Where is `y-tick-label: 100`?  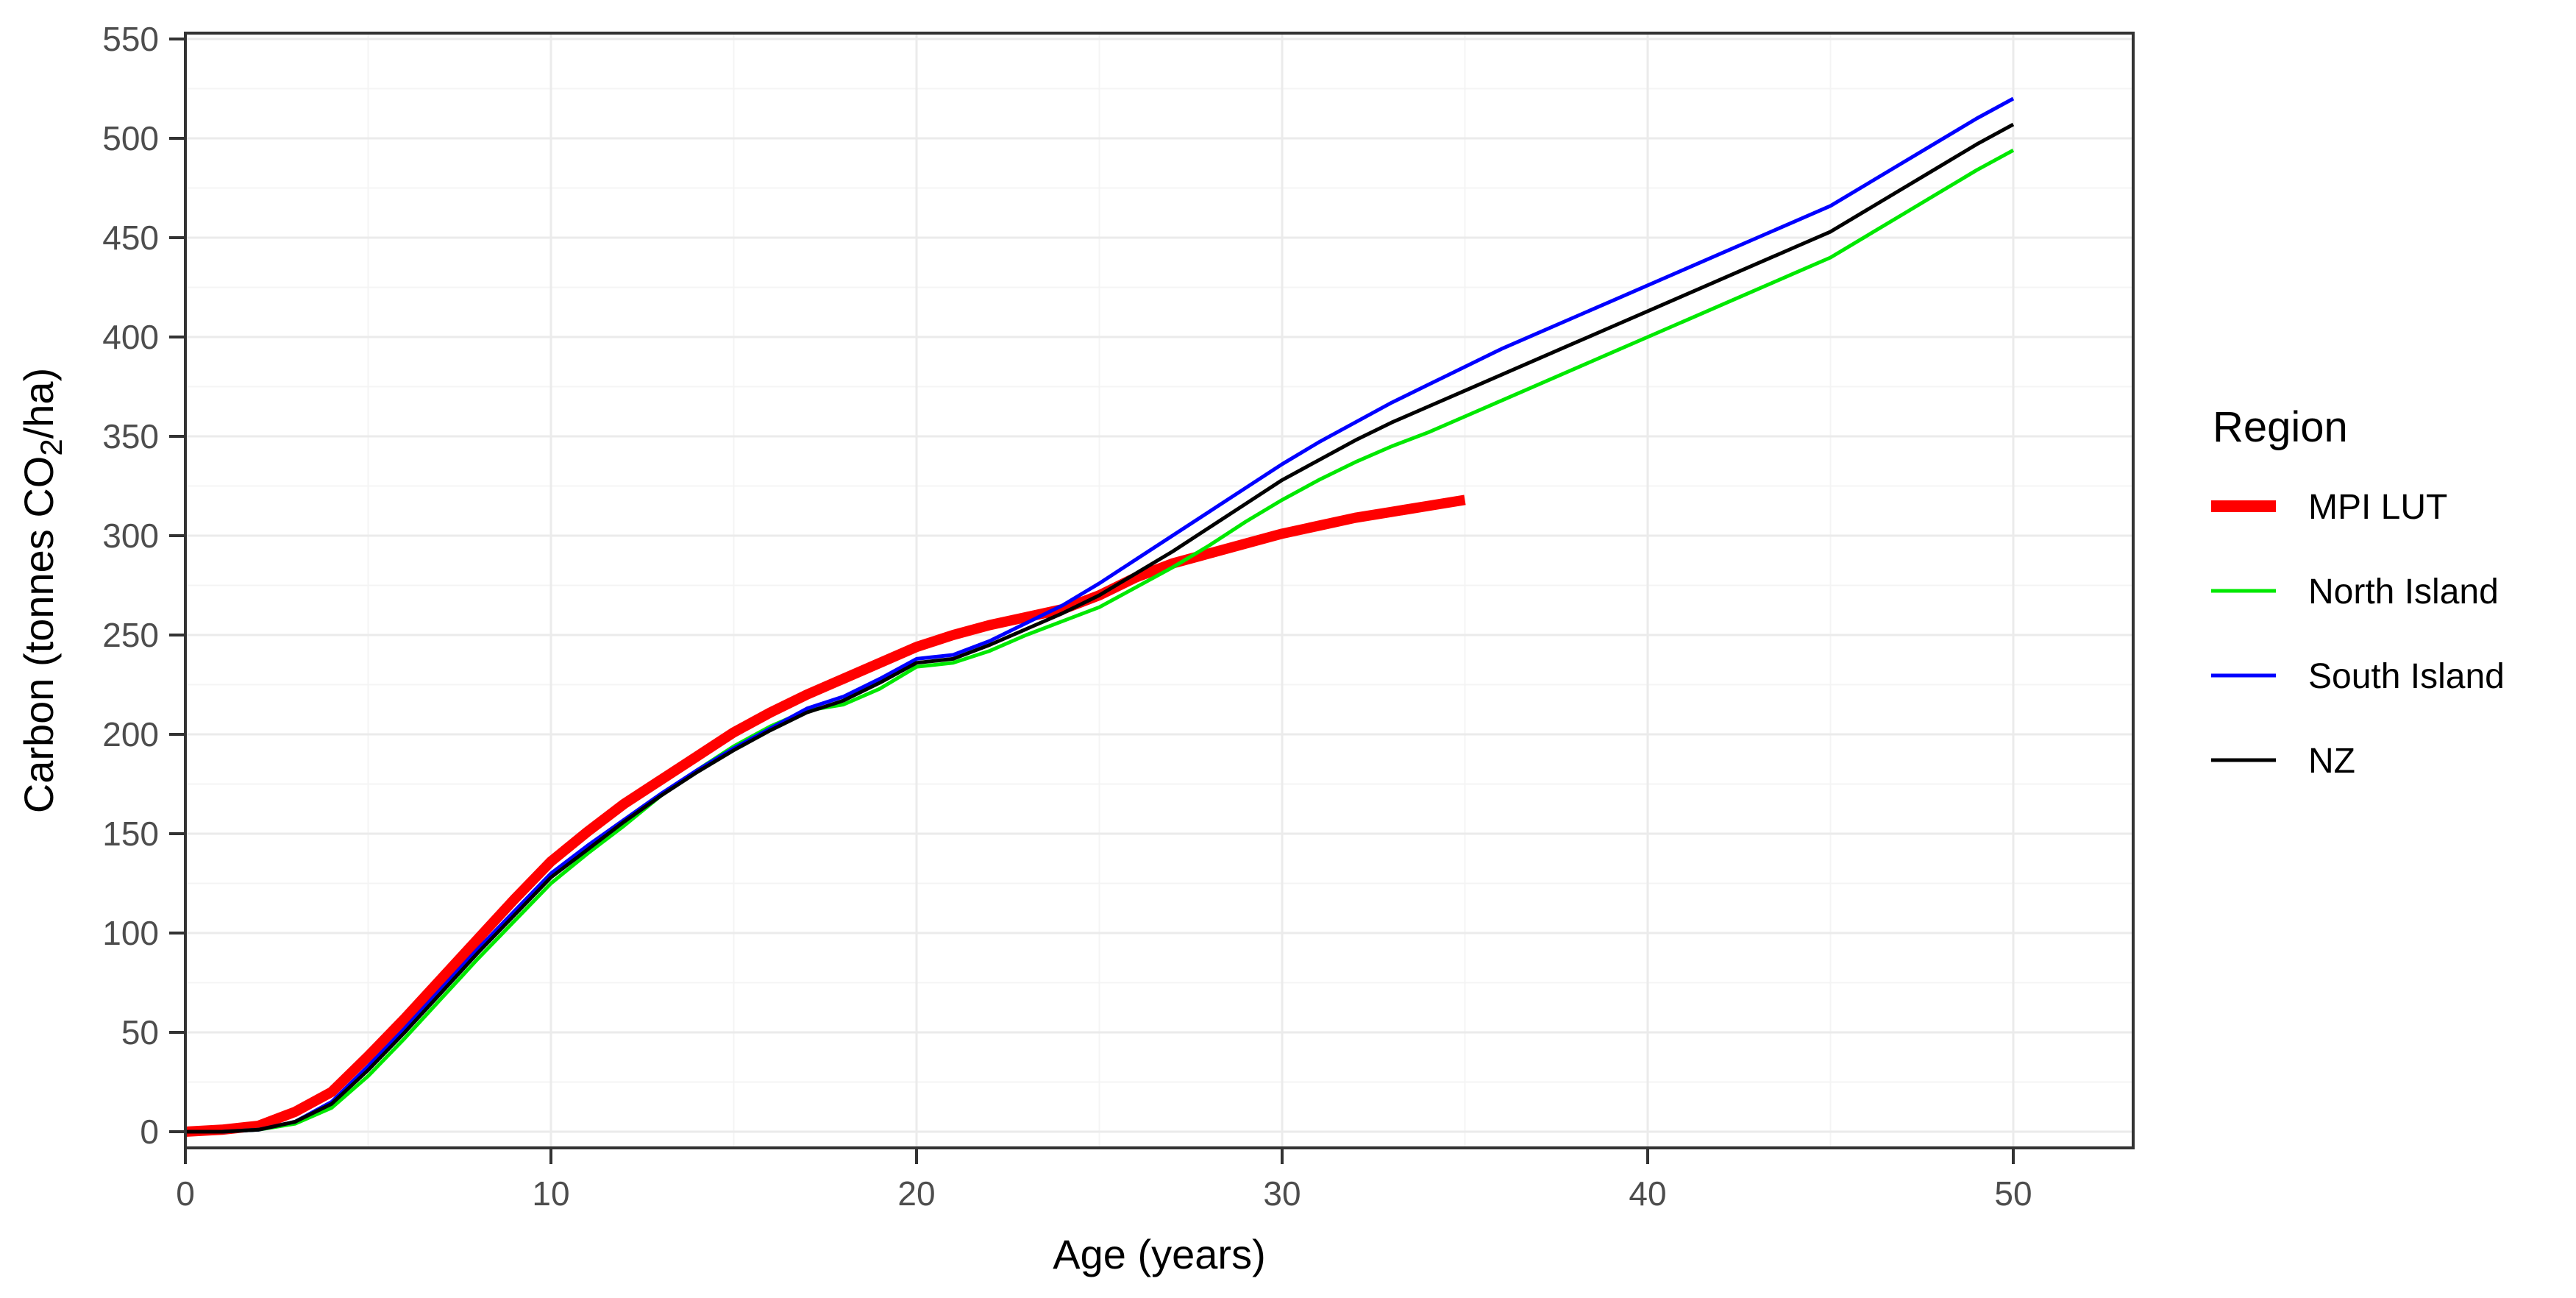 y-tick-label: 100 is located at coordinates (130, 933).